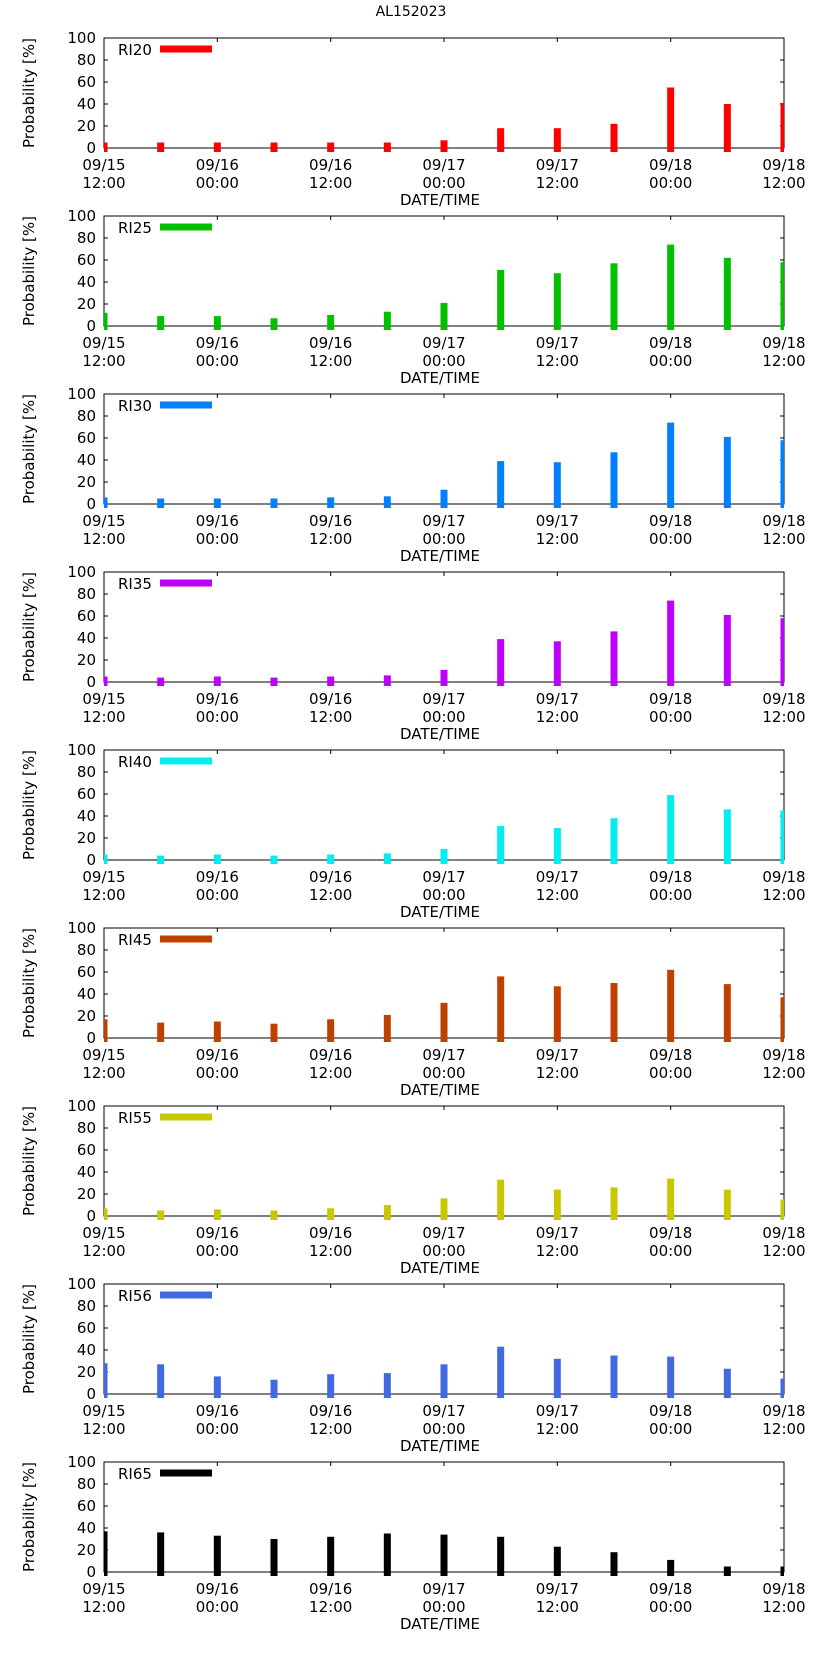 This screenshot has width=823, height=1653. I want to click on y-tick-label: 100, so click(81, 394).